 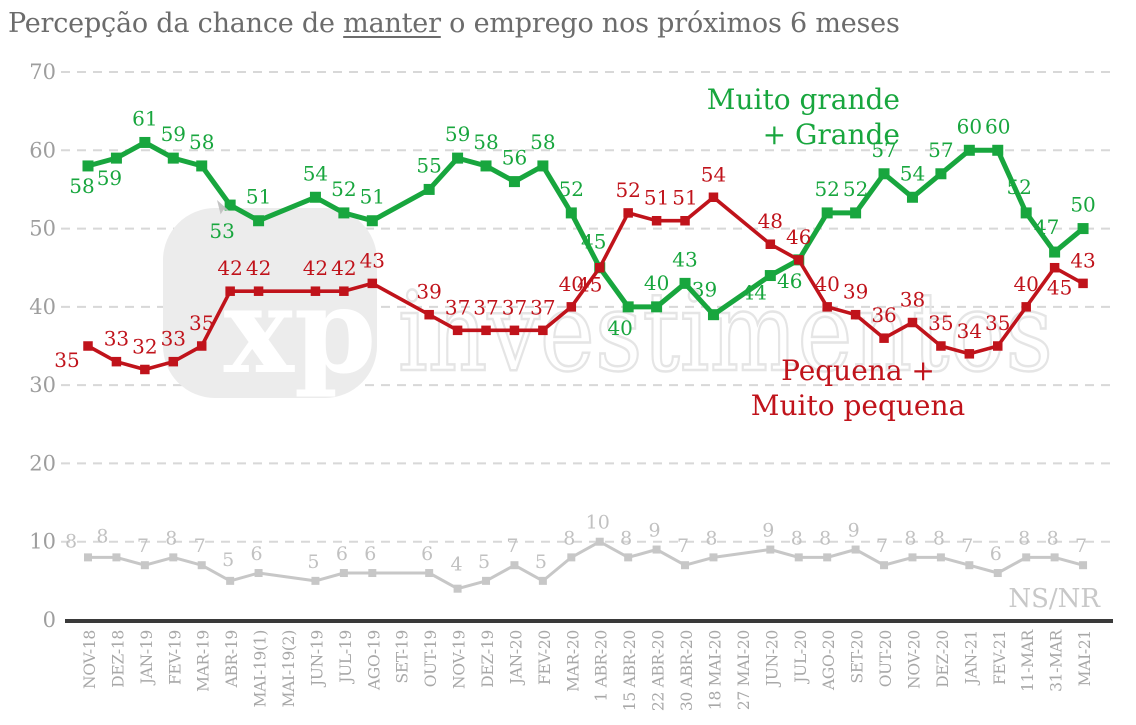 I want to click on data-label: 37, so click(x=457, y=307).